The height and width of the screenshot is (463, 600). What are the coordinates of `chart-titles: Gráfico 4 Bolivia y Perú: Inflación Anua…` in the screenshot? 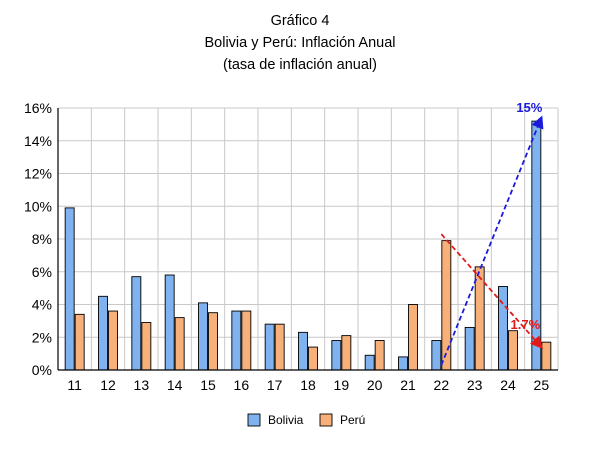 It's located at (300, 43).